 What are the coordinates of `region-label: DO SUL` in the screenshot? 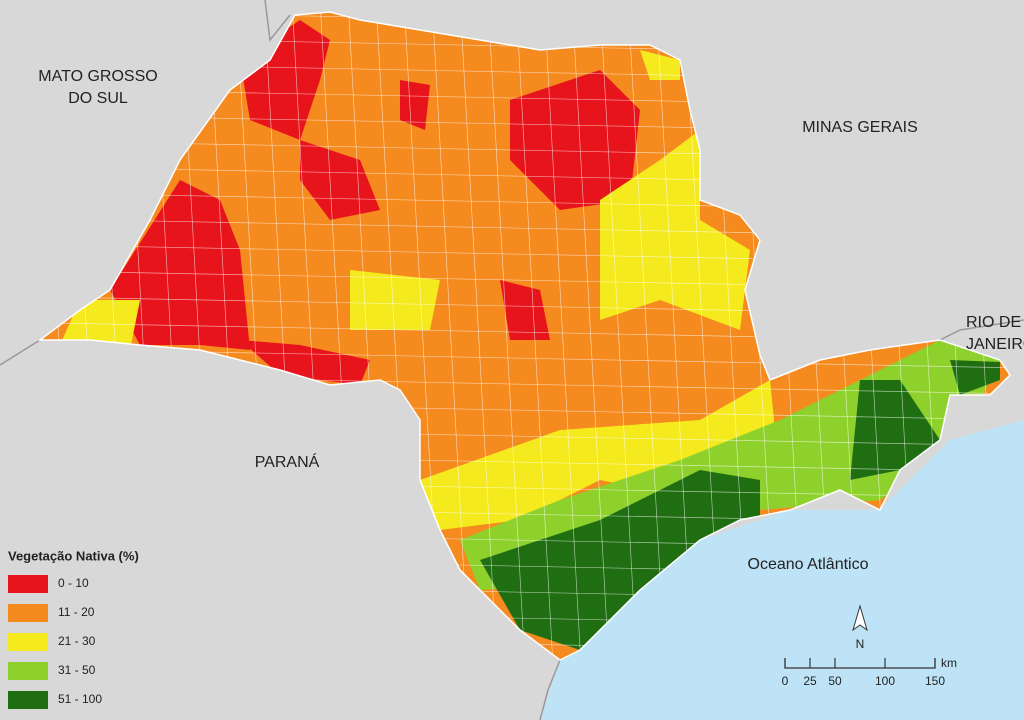 It's located at (98, 98).